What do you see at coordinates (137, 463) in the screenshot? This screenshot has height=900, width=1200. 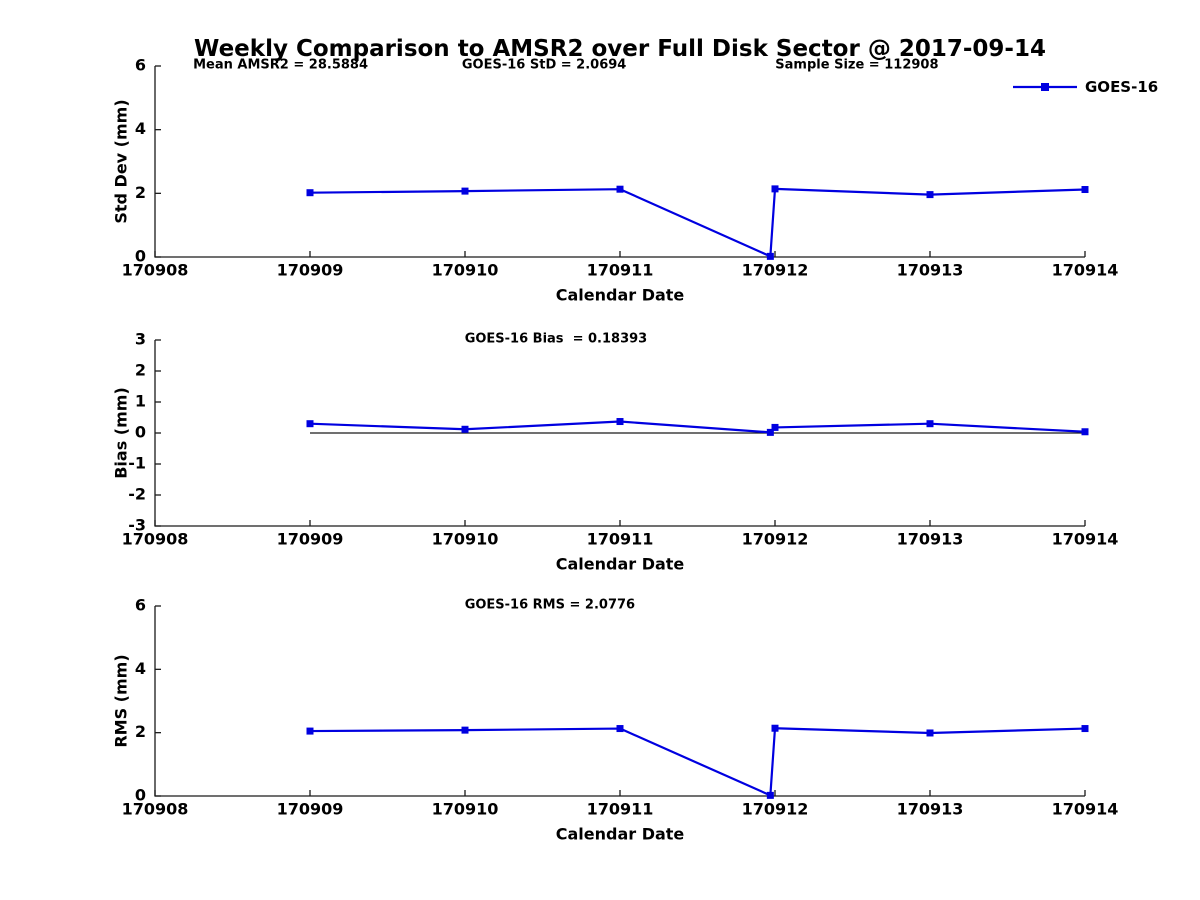 I see `y-tick-label: -1` at bounding box center [137, 463].